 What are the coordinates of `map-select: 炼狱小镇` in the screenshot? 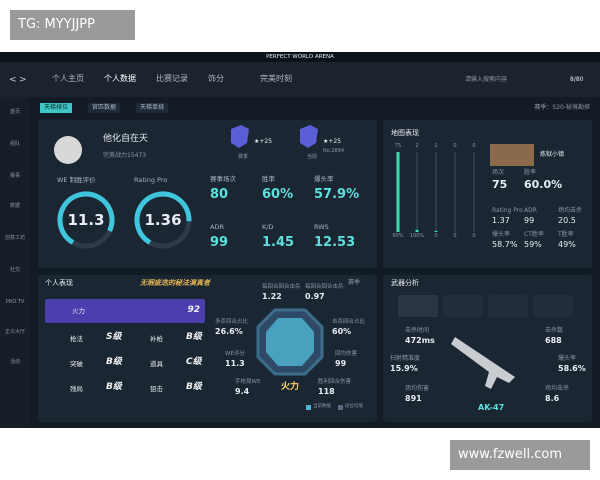 It's located at (552, 154).